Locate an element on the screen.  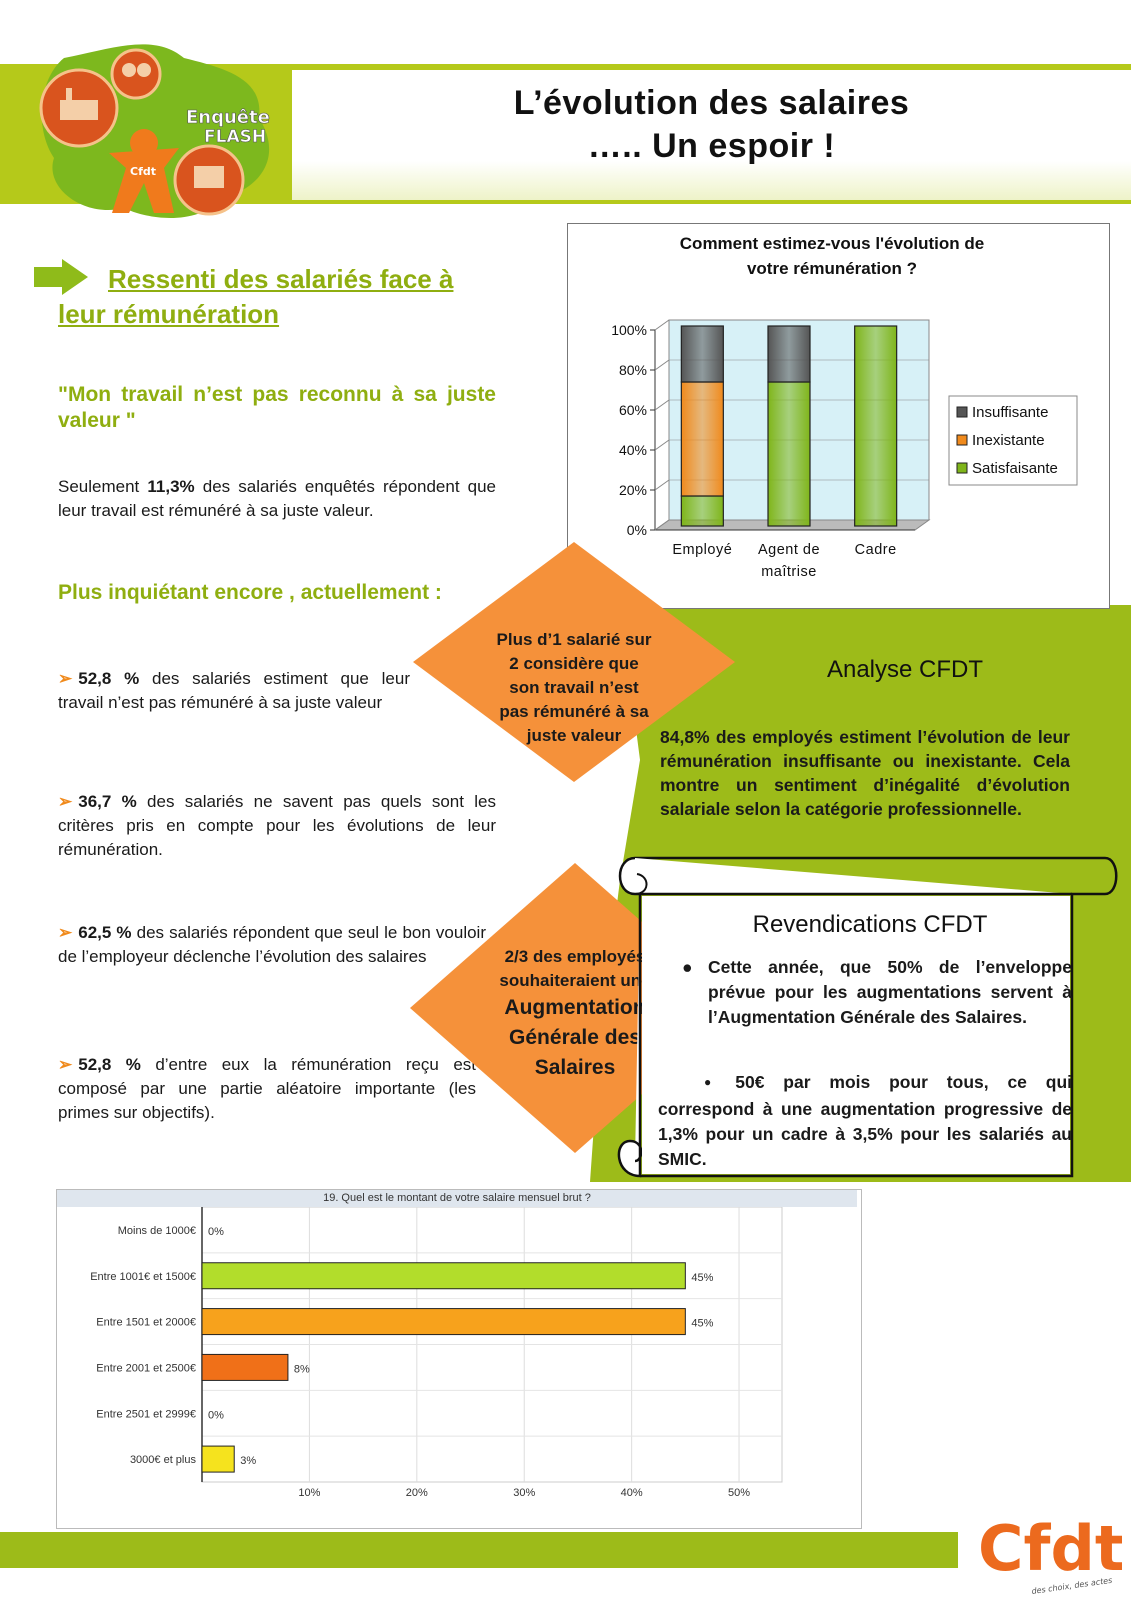
x-tick-label: 10% is located at coordinates (309, 1493).